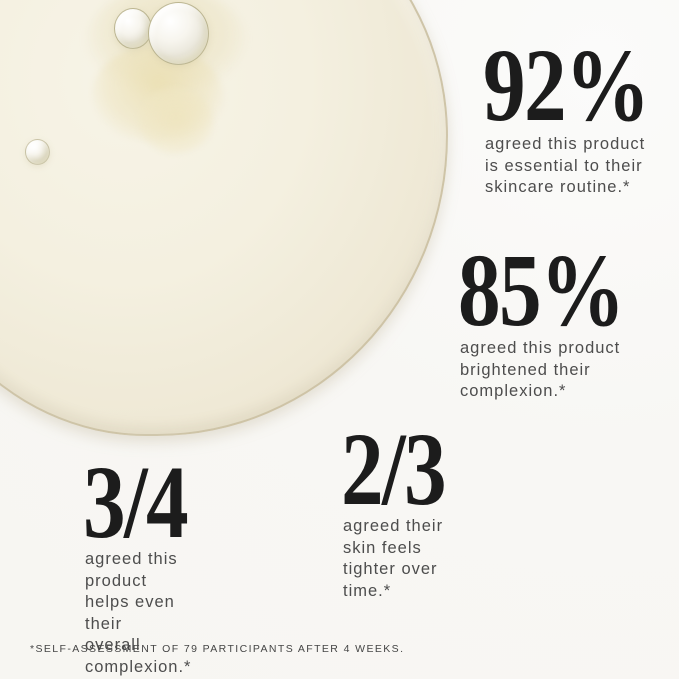  Describe the element at coordinates (136, 502) in the screenshot. I see `stat-value: 3/4` at that location.